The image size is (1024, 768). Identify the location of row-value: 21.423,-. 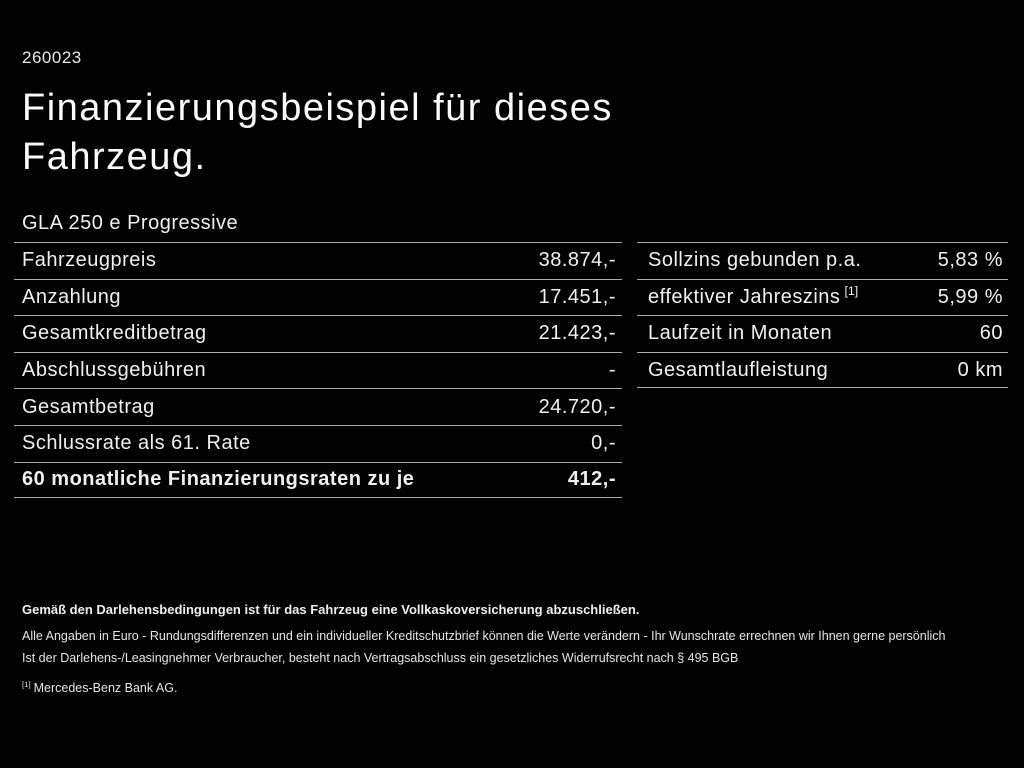
(577, 333).